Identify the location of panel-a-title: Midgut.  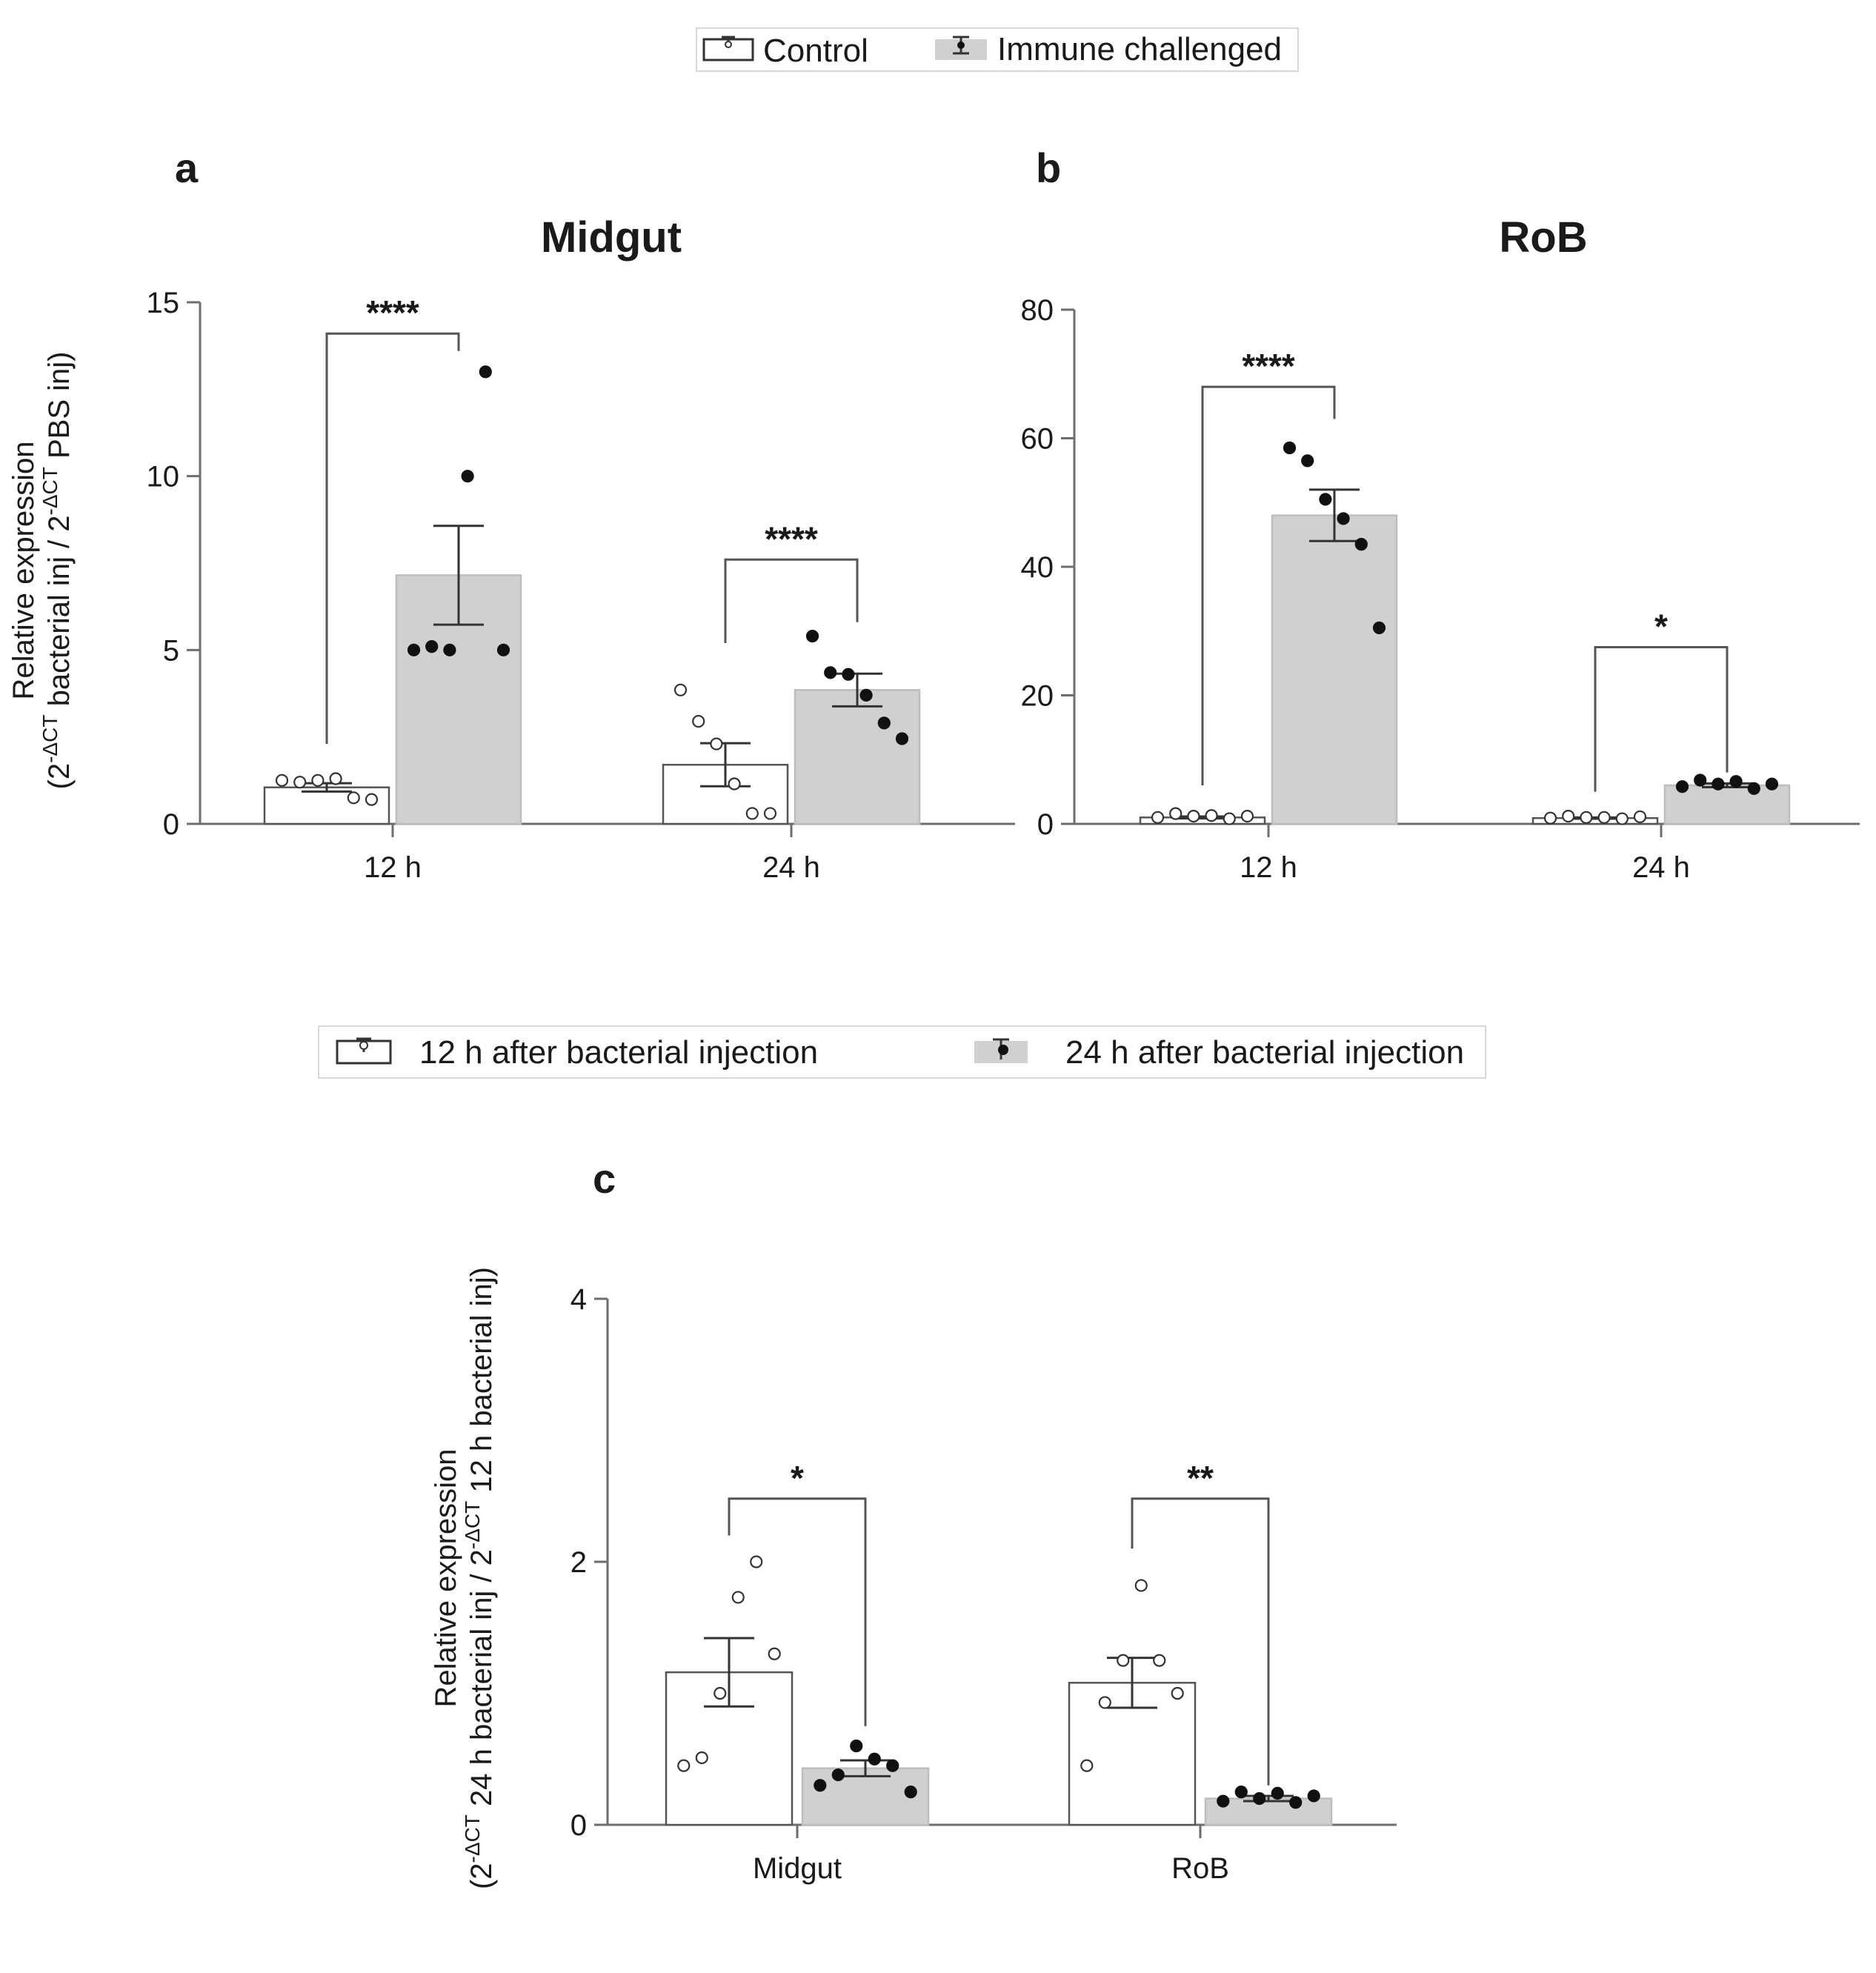
(611, 237).